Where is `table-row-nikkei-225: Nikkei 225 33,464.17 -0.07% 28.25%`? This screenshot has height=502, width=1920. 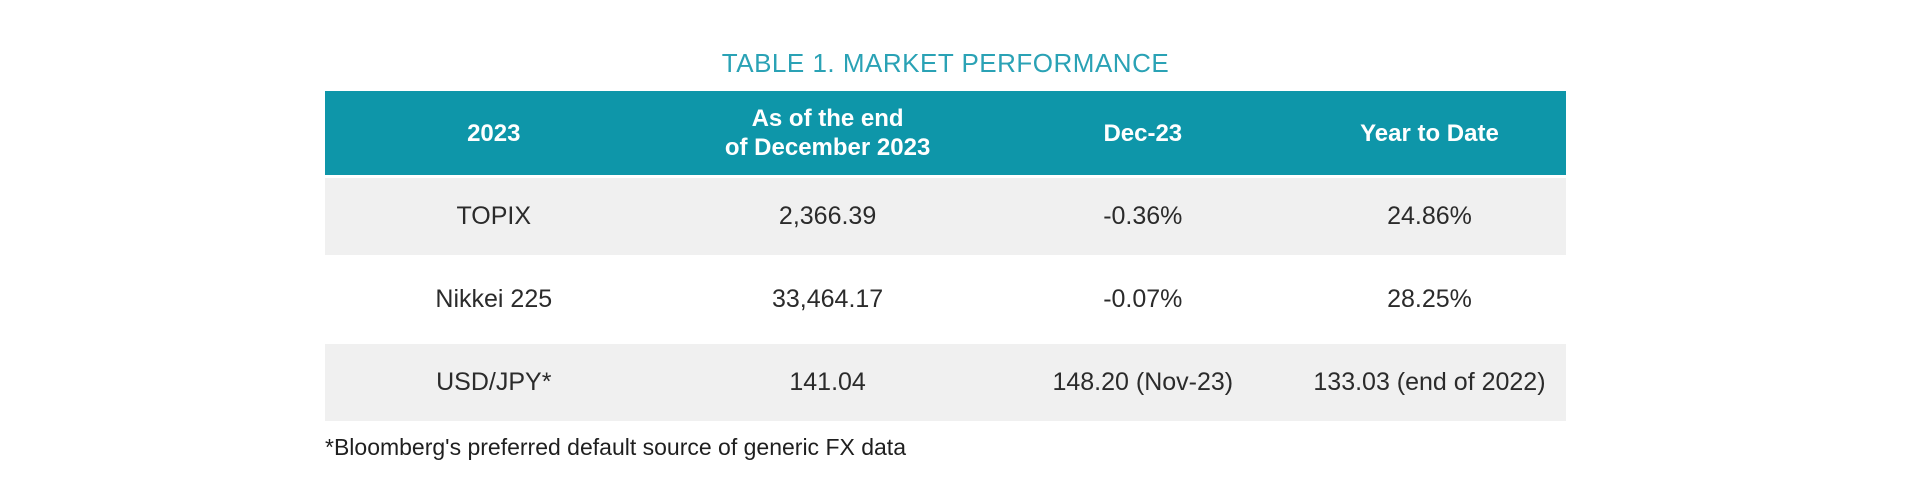
table-row-nikkei-225: Nikkei 225 33,464.17 -0.07% 28.25% is located at coordinates (945, 299).